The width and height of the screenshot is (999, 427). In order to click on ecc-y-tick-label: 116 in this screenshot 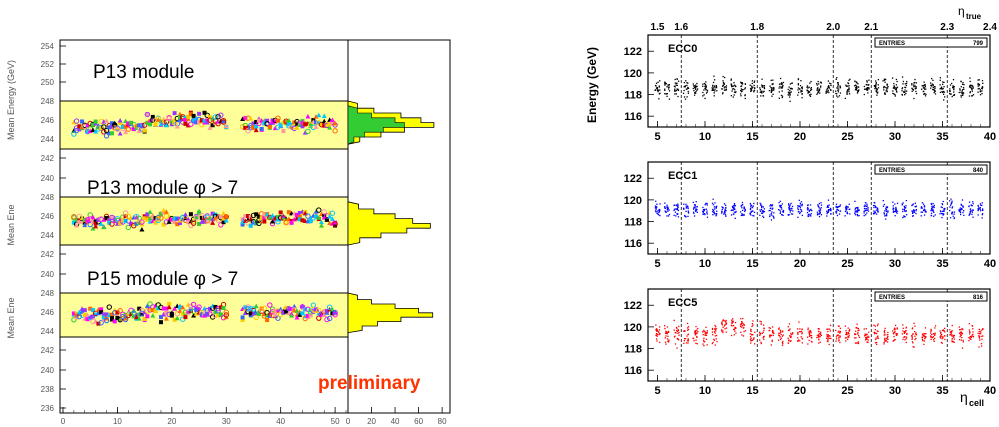, I will do `click(633, 117)`.